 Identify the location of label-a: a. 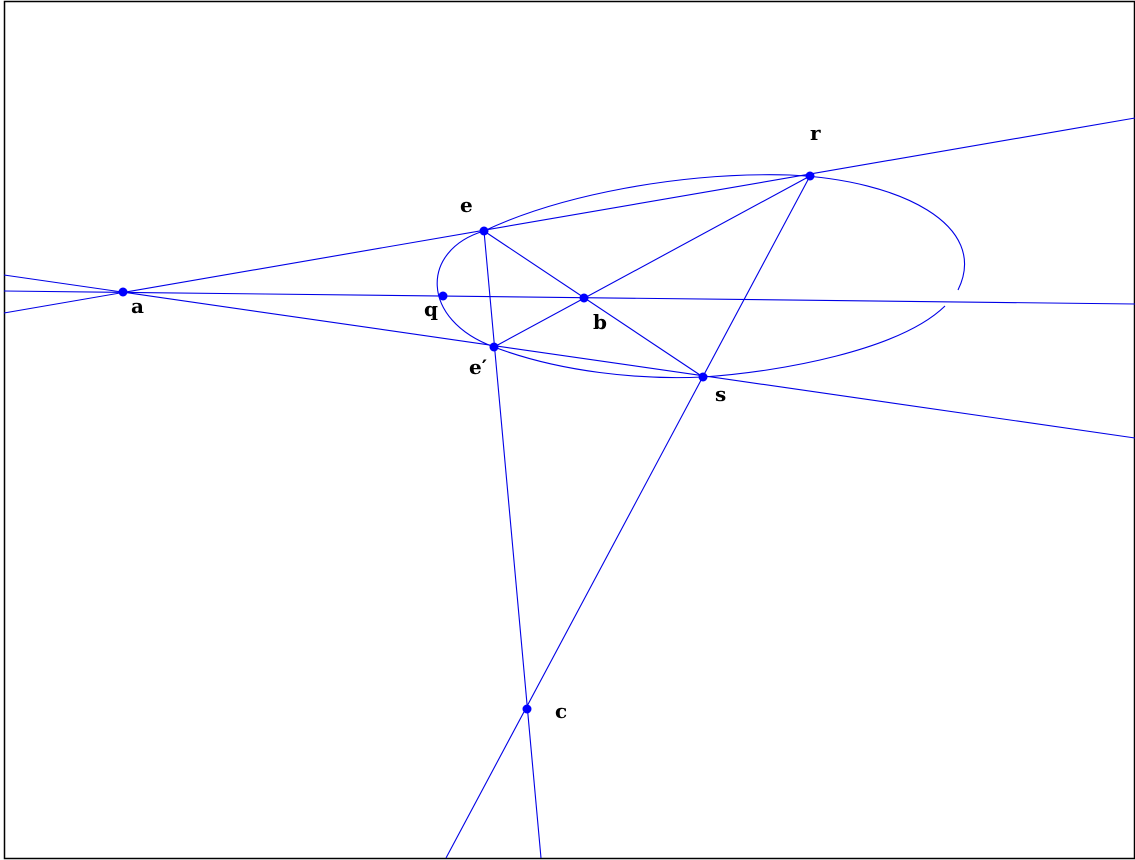
(137, 306).